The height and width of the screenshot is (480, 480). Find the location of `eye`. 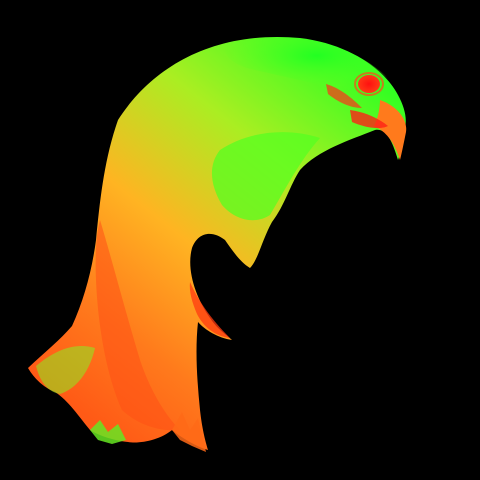

eye is located at coordinates (369, 84).